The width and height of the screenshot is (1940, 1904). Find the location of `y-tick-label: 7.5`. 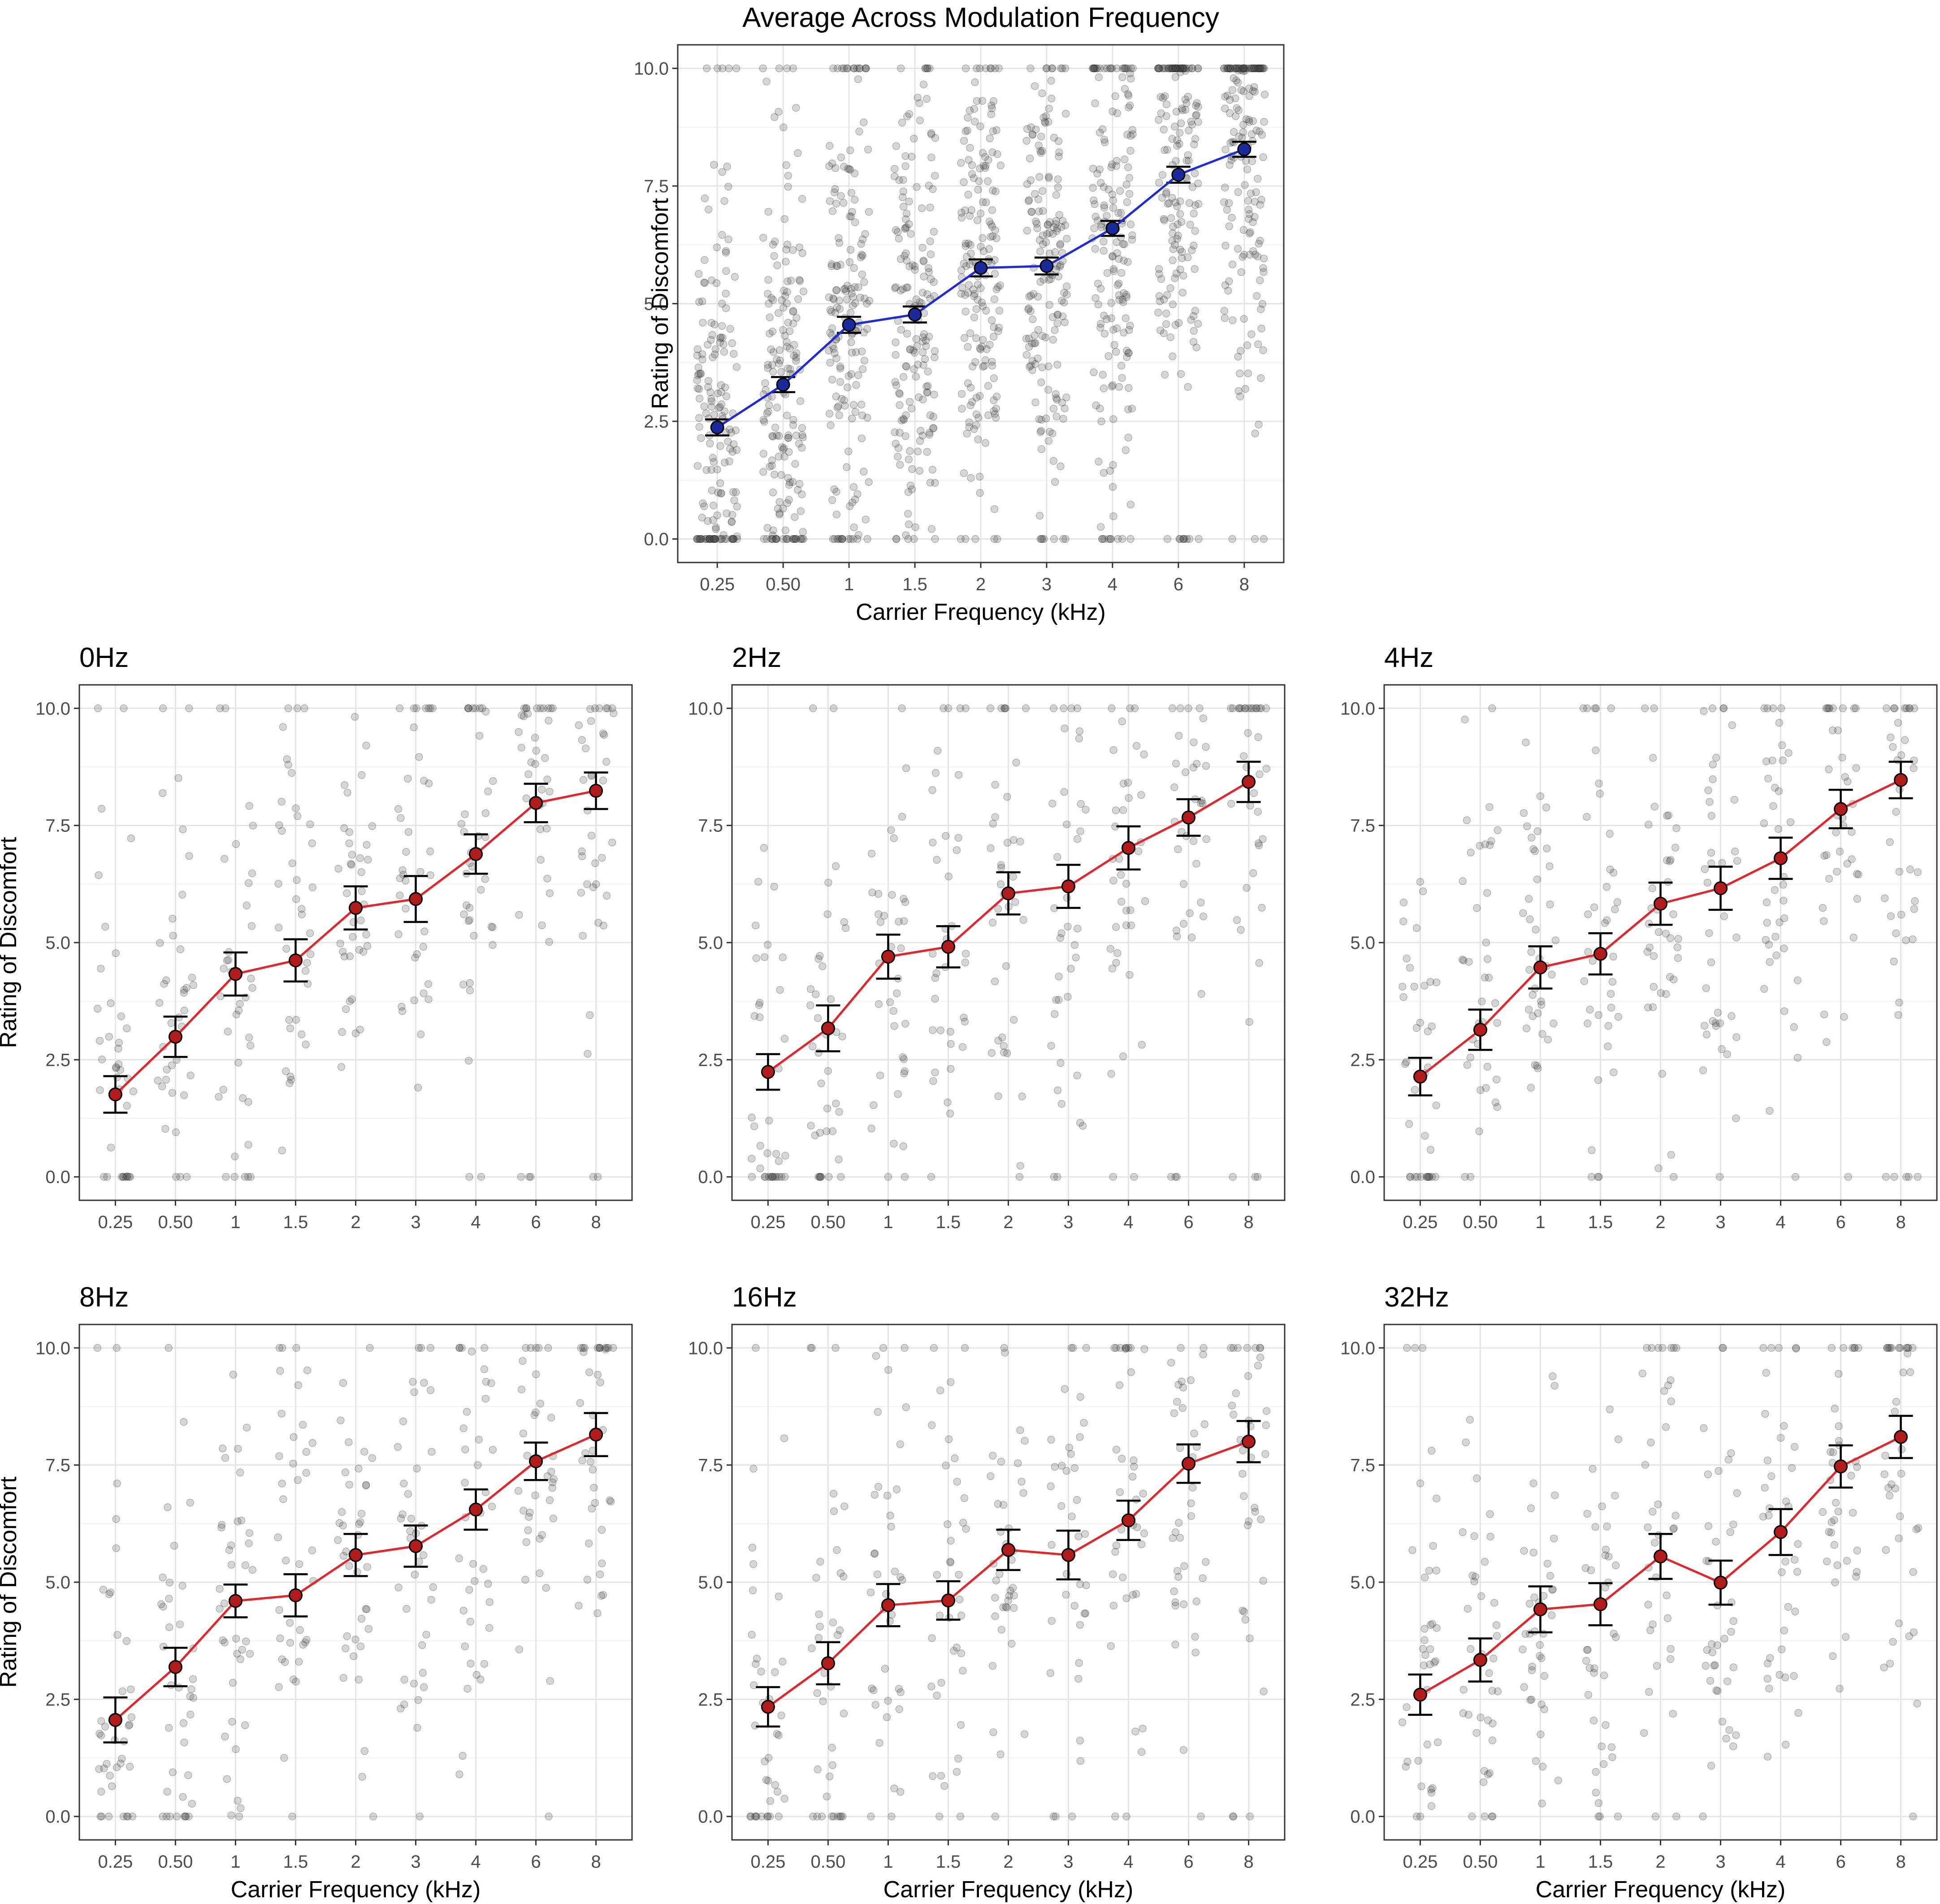

y-tick-label: 7.5 is located at coordinates (58, 1466).